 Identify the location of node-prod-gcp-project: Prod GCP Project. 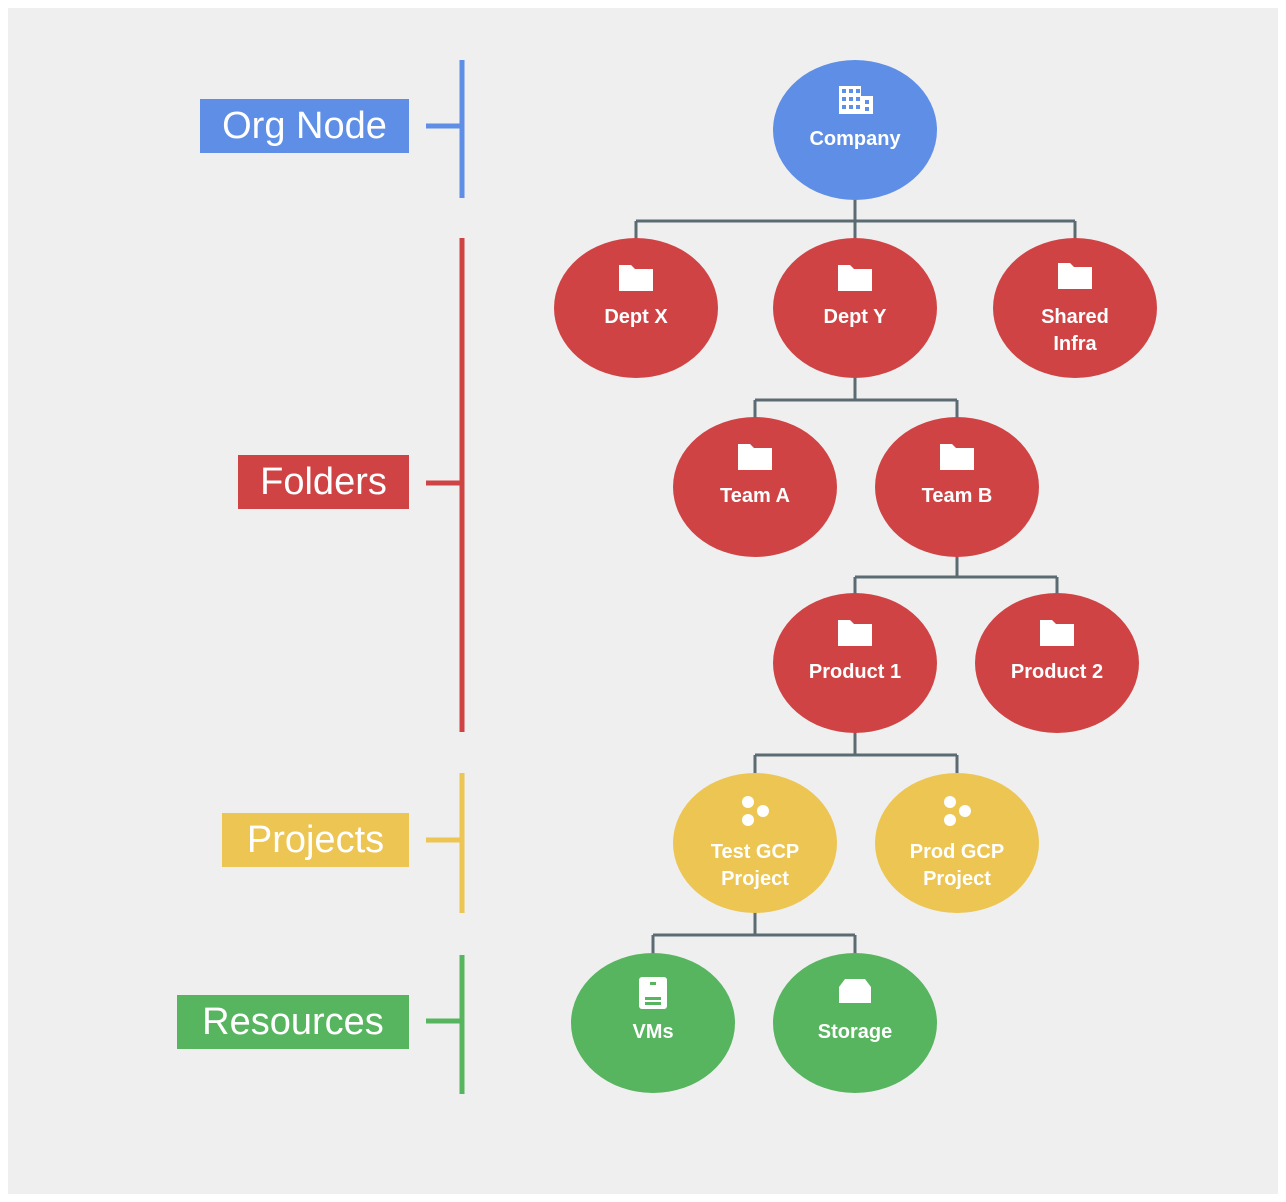
(957, 843).